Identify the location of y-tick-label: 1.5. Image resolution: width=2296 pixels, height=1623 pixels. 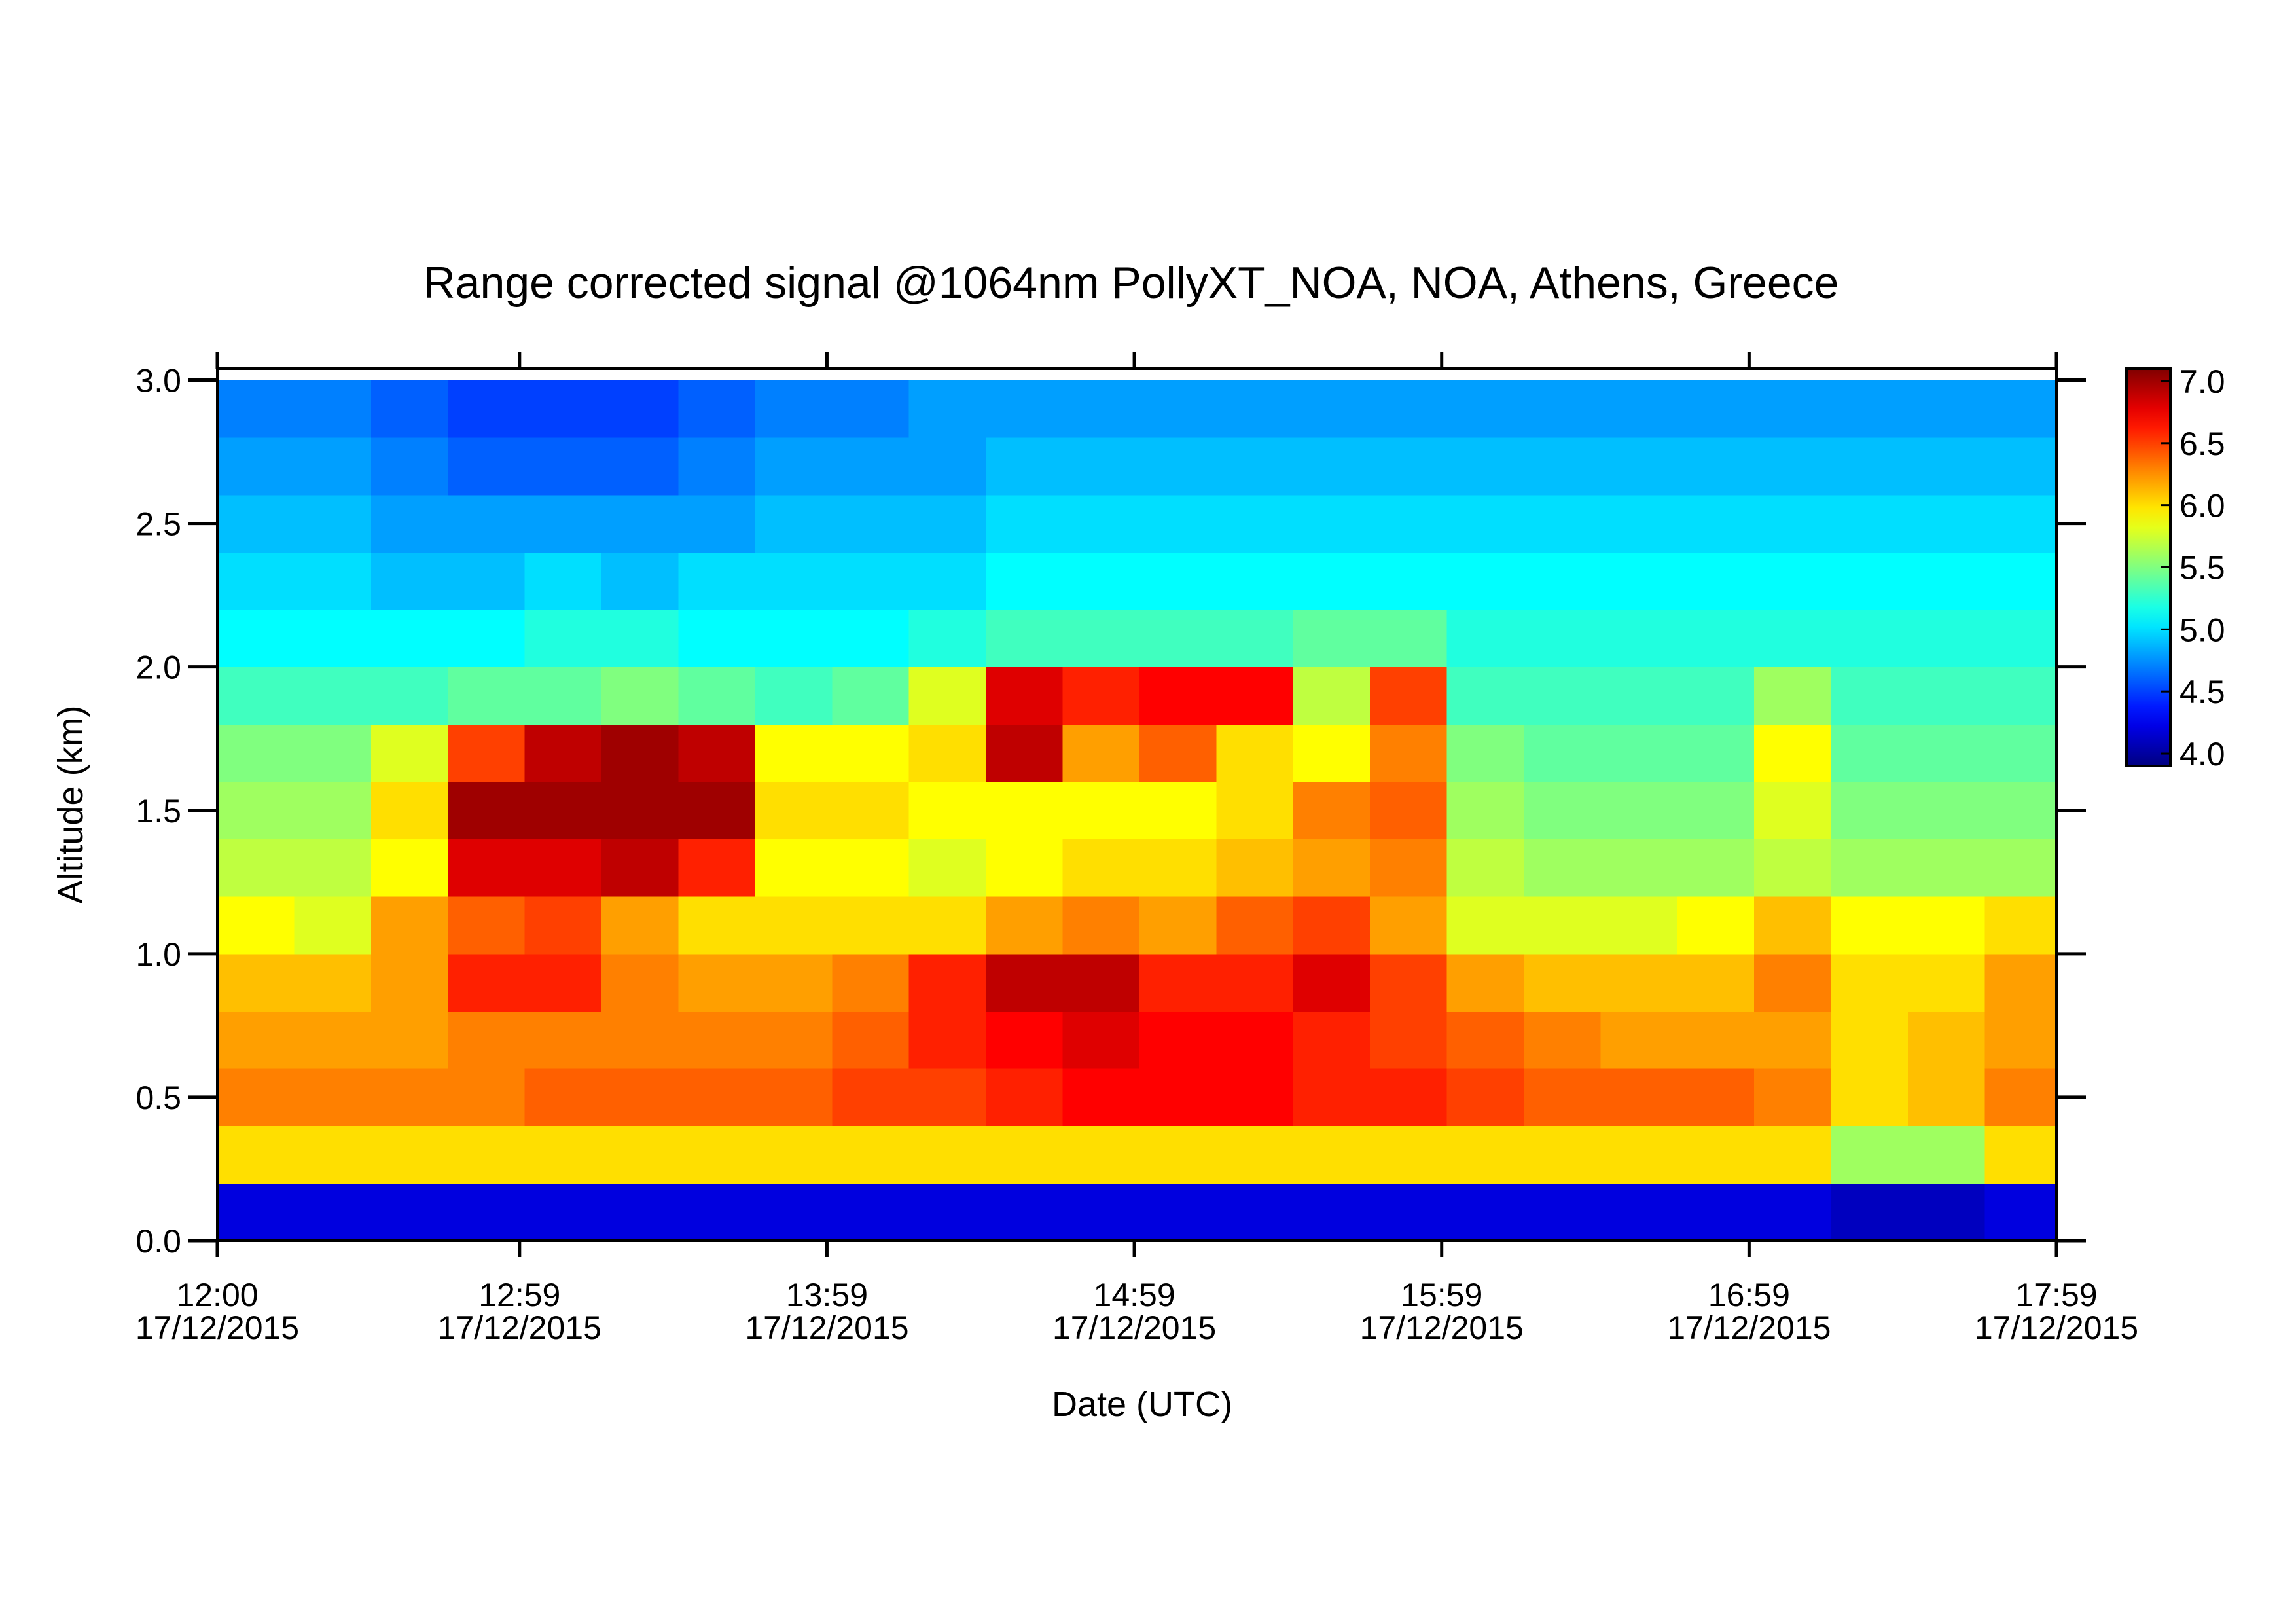
(158, 811).